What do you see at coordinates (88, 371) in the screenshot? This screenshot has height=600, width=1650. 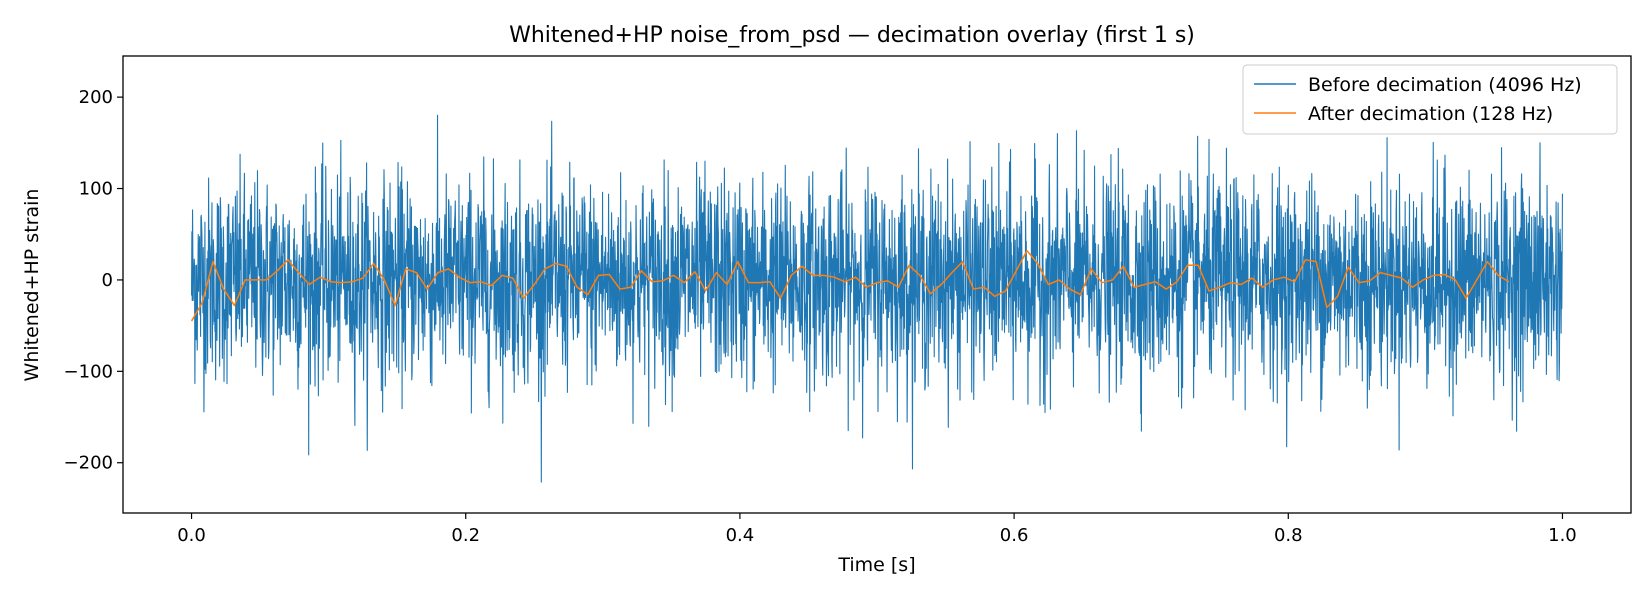 I see `y-tick-label: −100` at bounding box center [88, 371].